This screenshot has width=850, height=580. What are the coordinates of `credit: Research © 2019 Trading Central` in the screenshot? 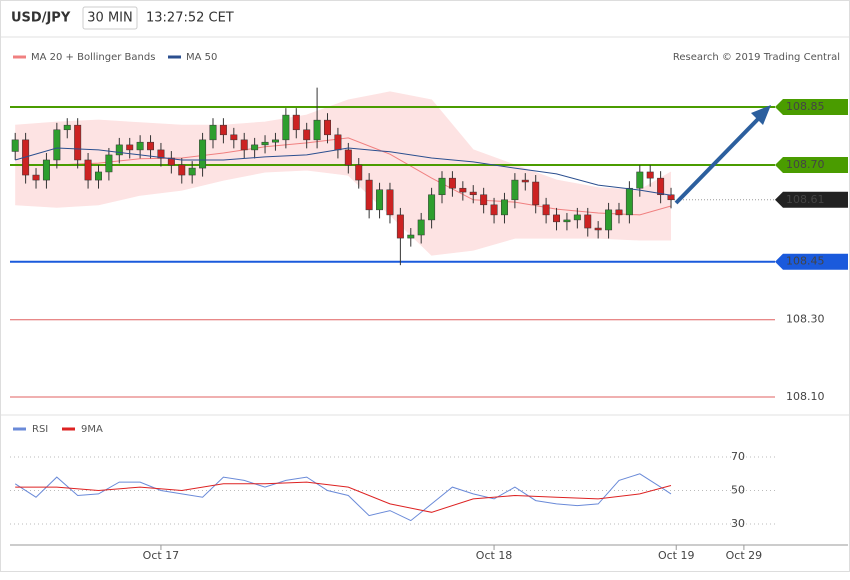 It's located at (756, 57).